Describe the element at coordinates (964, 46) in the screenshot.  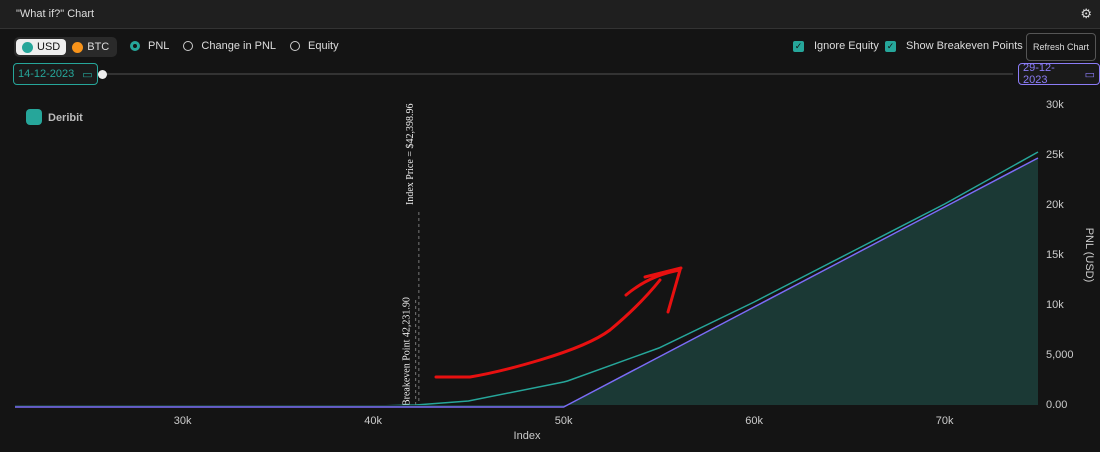
I see `checkbox-label: Show Breakeven Points` at that location.